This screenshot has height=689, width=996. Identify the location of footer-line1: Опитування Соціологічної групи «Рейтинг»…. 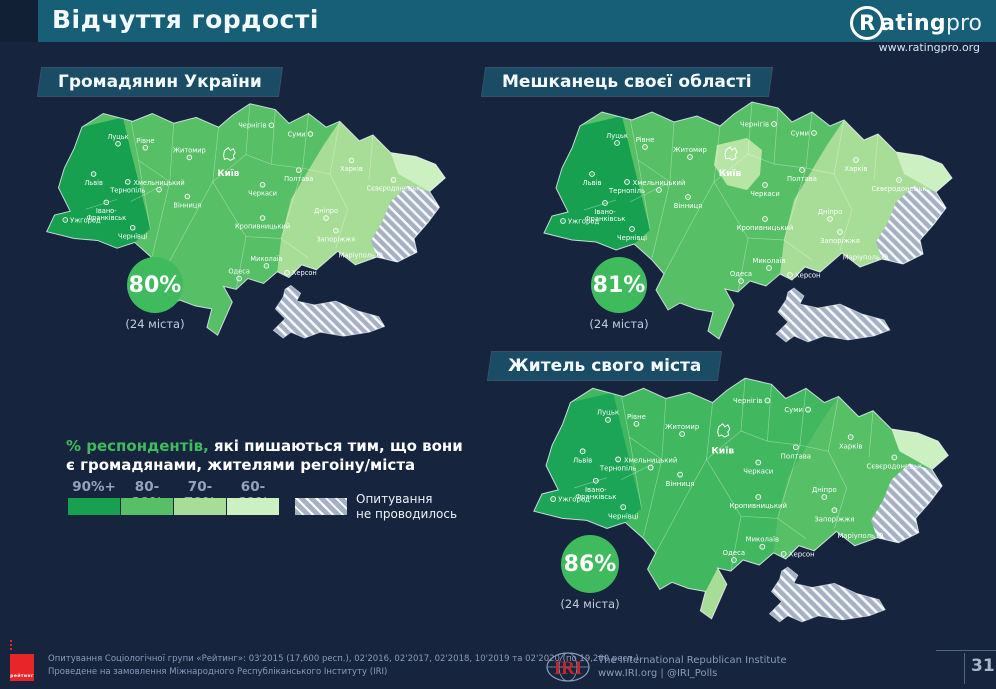
(345, 659).